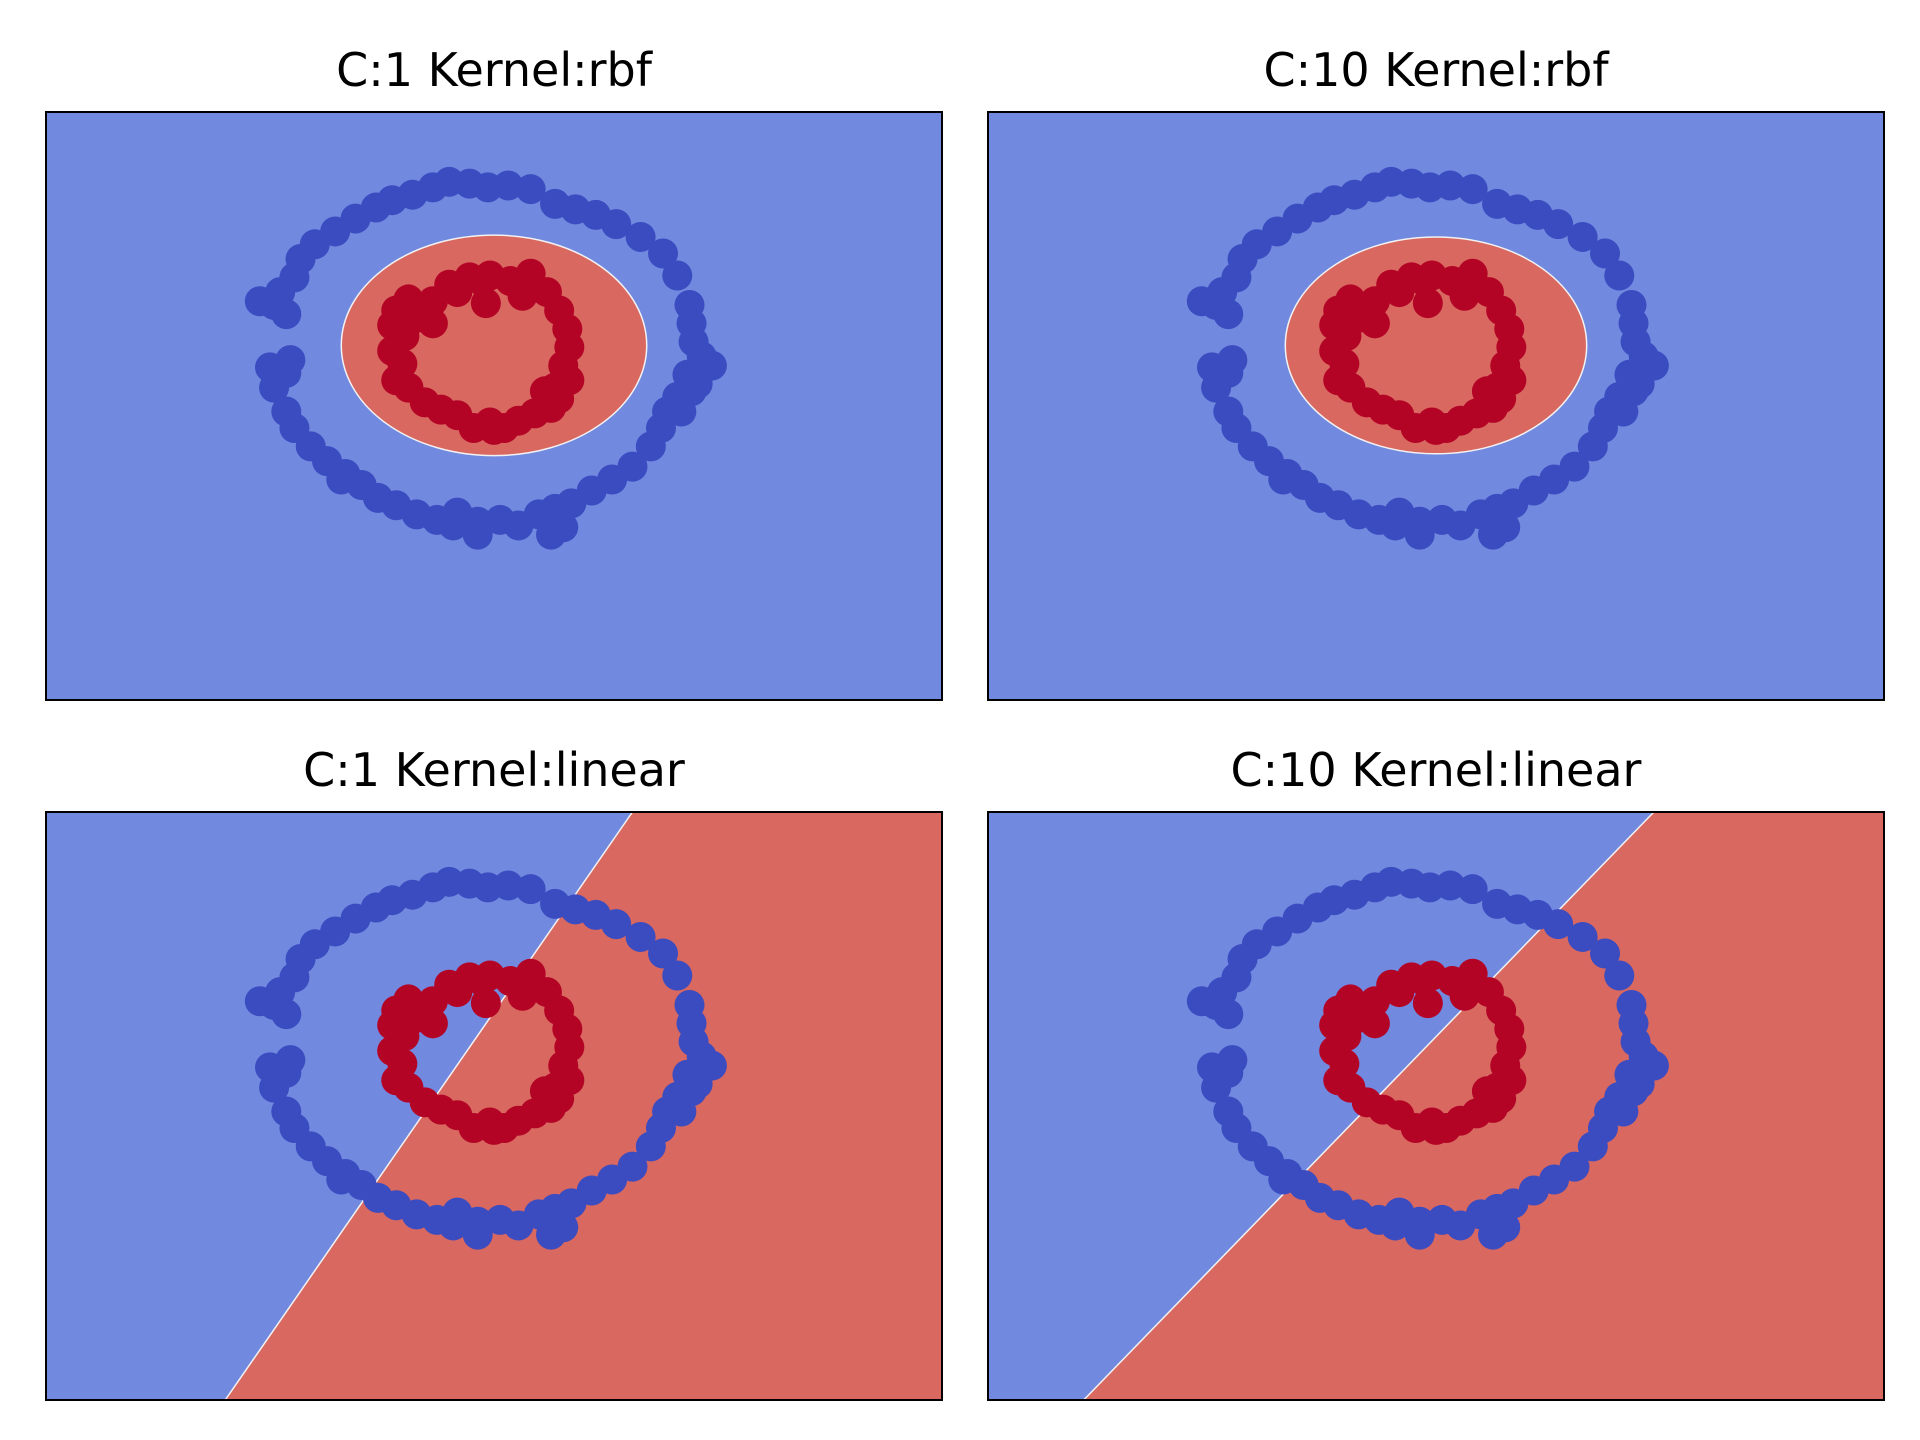 The width and height of the screenshot is (1920, 1440). What do you see at coordinates (1436, 70) in the screenshot?
I see `panel-title: C:10 Kernel:rbf` at bounding box center [1436, 70].